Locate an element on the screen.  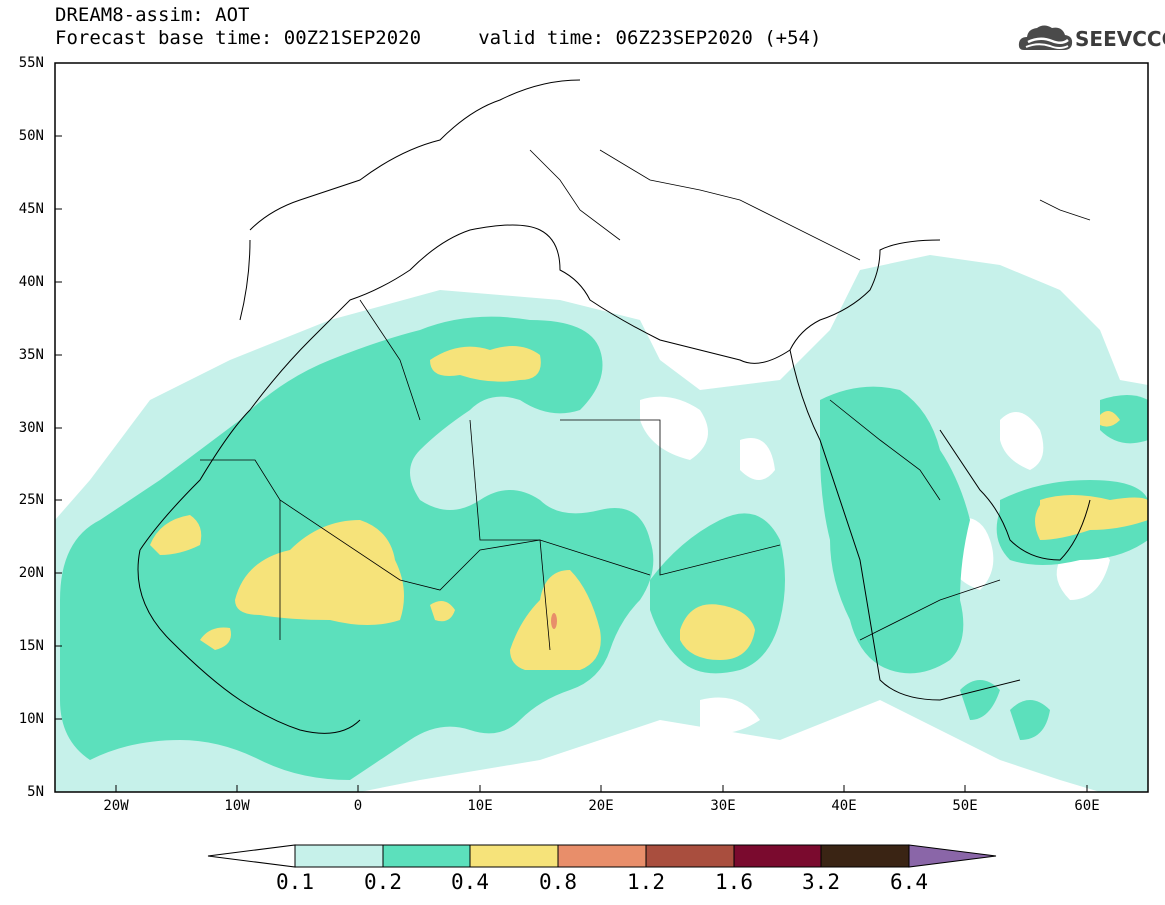
lat-label: 35N is located at coordinates (31, 355).